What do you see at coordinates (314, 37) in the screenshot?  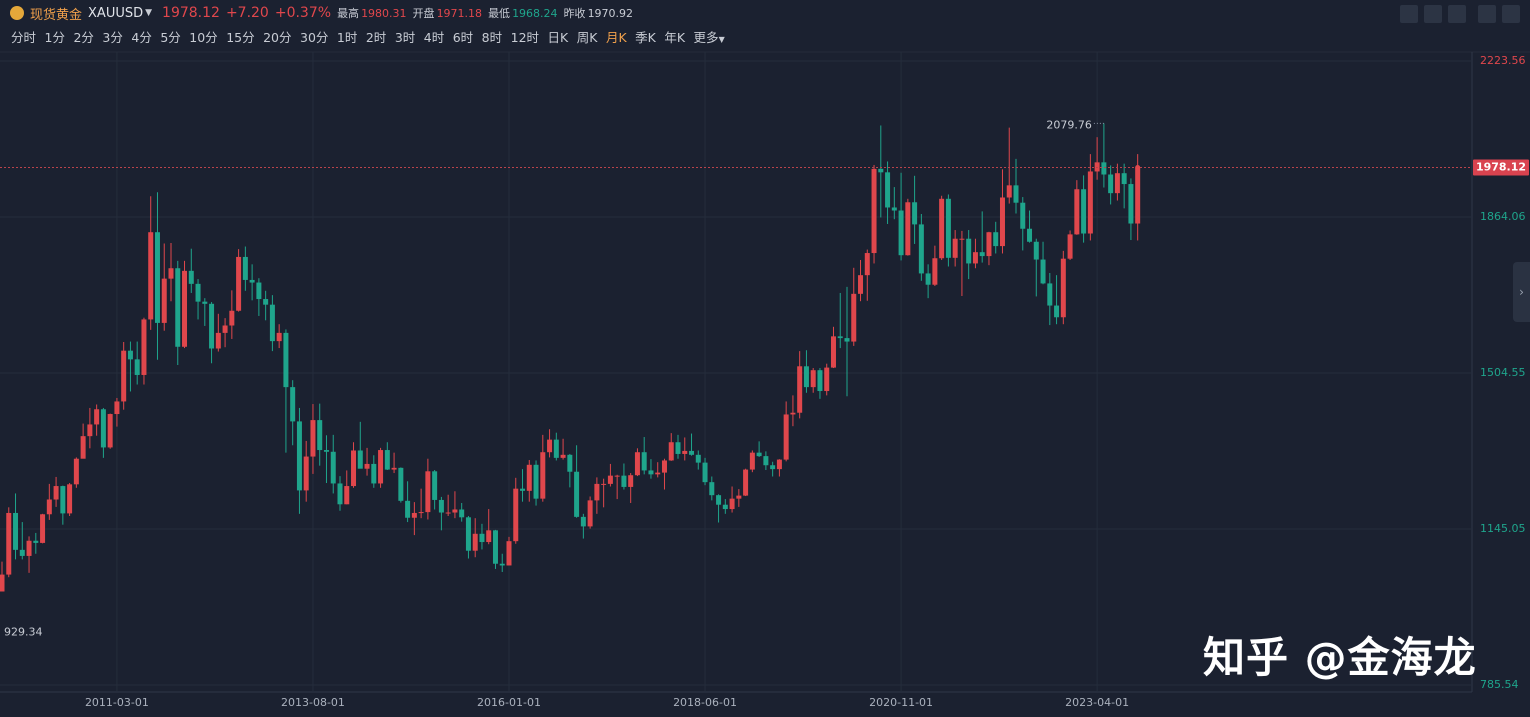 I see `timeframe-tab: 30分` at bounding box center [314, 37].